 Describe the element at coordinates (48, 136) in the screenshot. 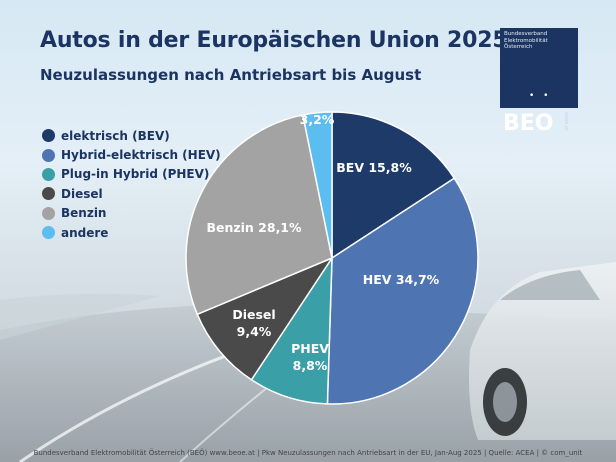

I see `legend-swatch-bev` at that location.